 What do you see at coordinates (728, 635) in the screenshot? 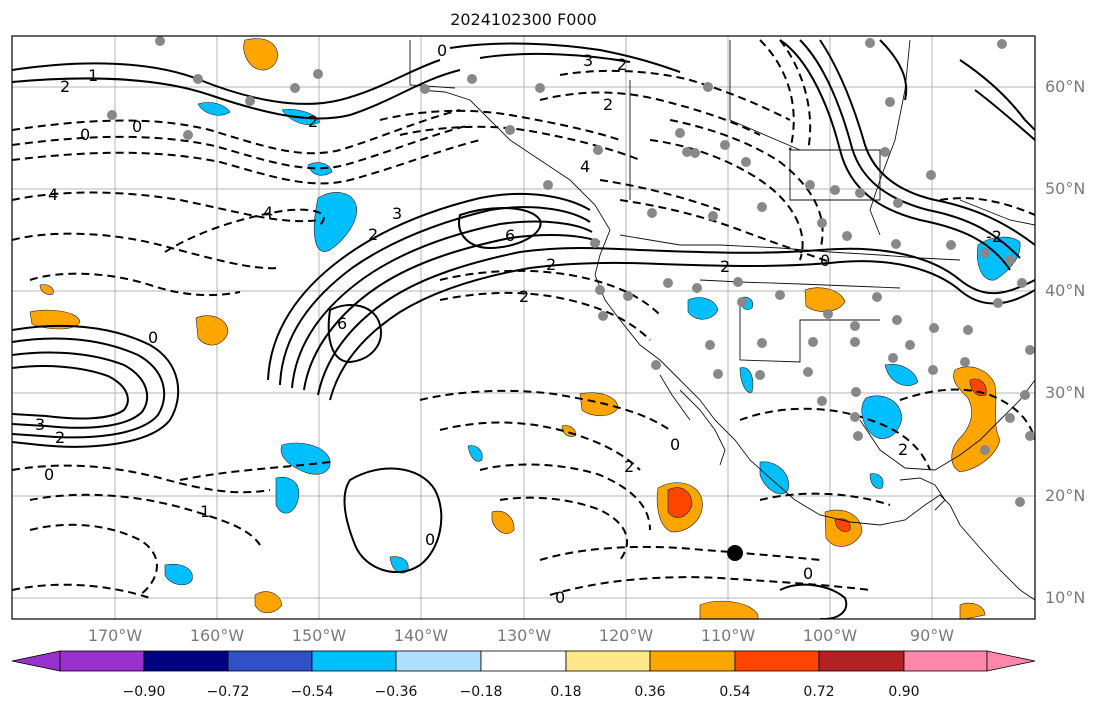
I see `longitude-label: 110°W` at bounding box center [728, 635].